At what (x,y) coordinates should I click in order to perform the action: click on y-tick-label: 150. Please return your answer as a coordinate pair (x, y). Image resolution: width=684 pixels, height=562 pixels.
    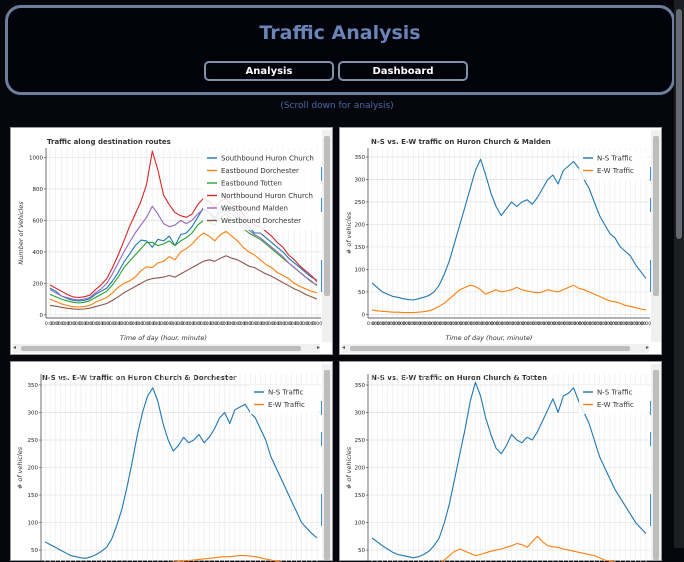
    Looking at the image, I should click on (33, 496).